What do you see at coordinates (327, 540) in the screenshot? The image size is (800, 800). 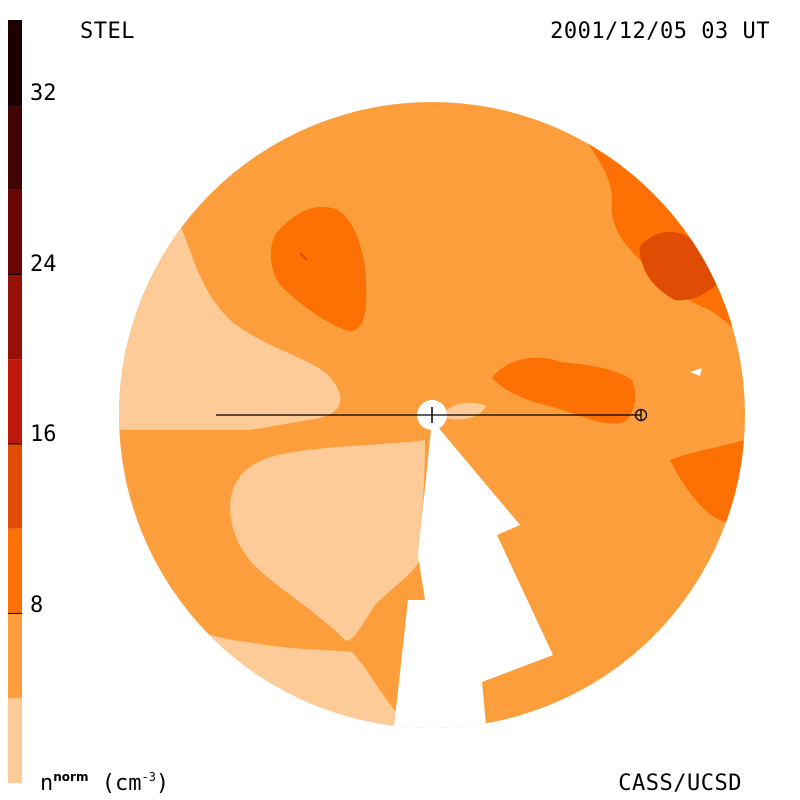 I see `low-density-region-lower` at bounding box center [327, 540].